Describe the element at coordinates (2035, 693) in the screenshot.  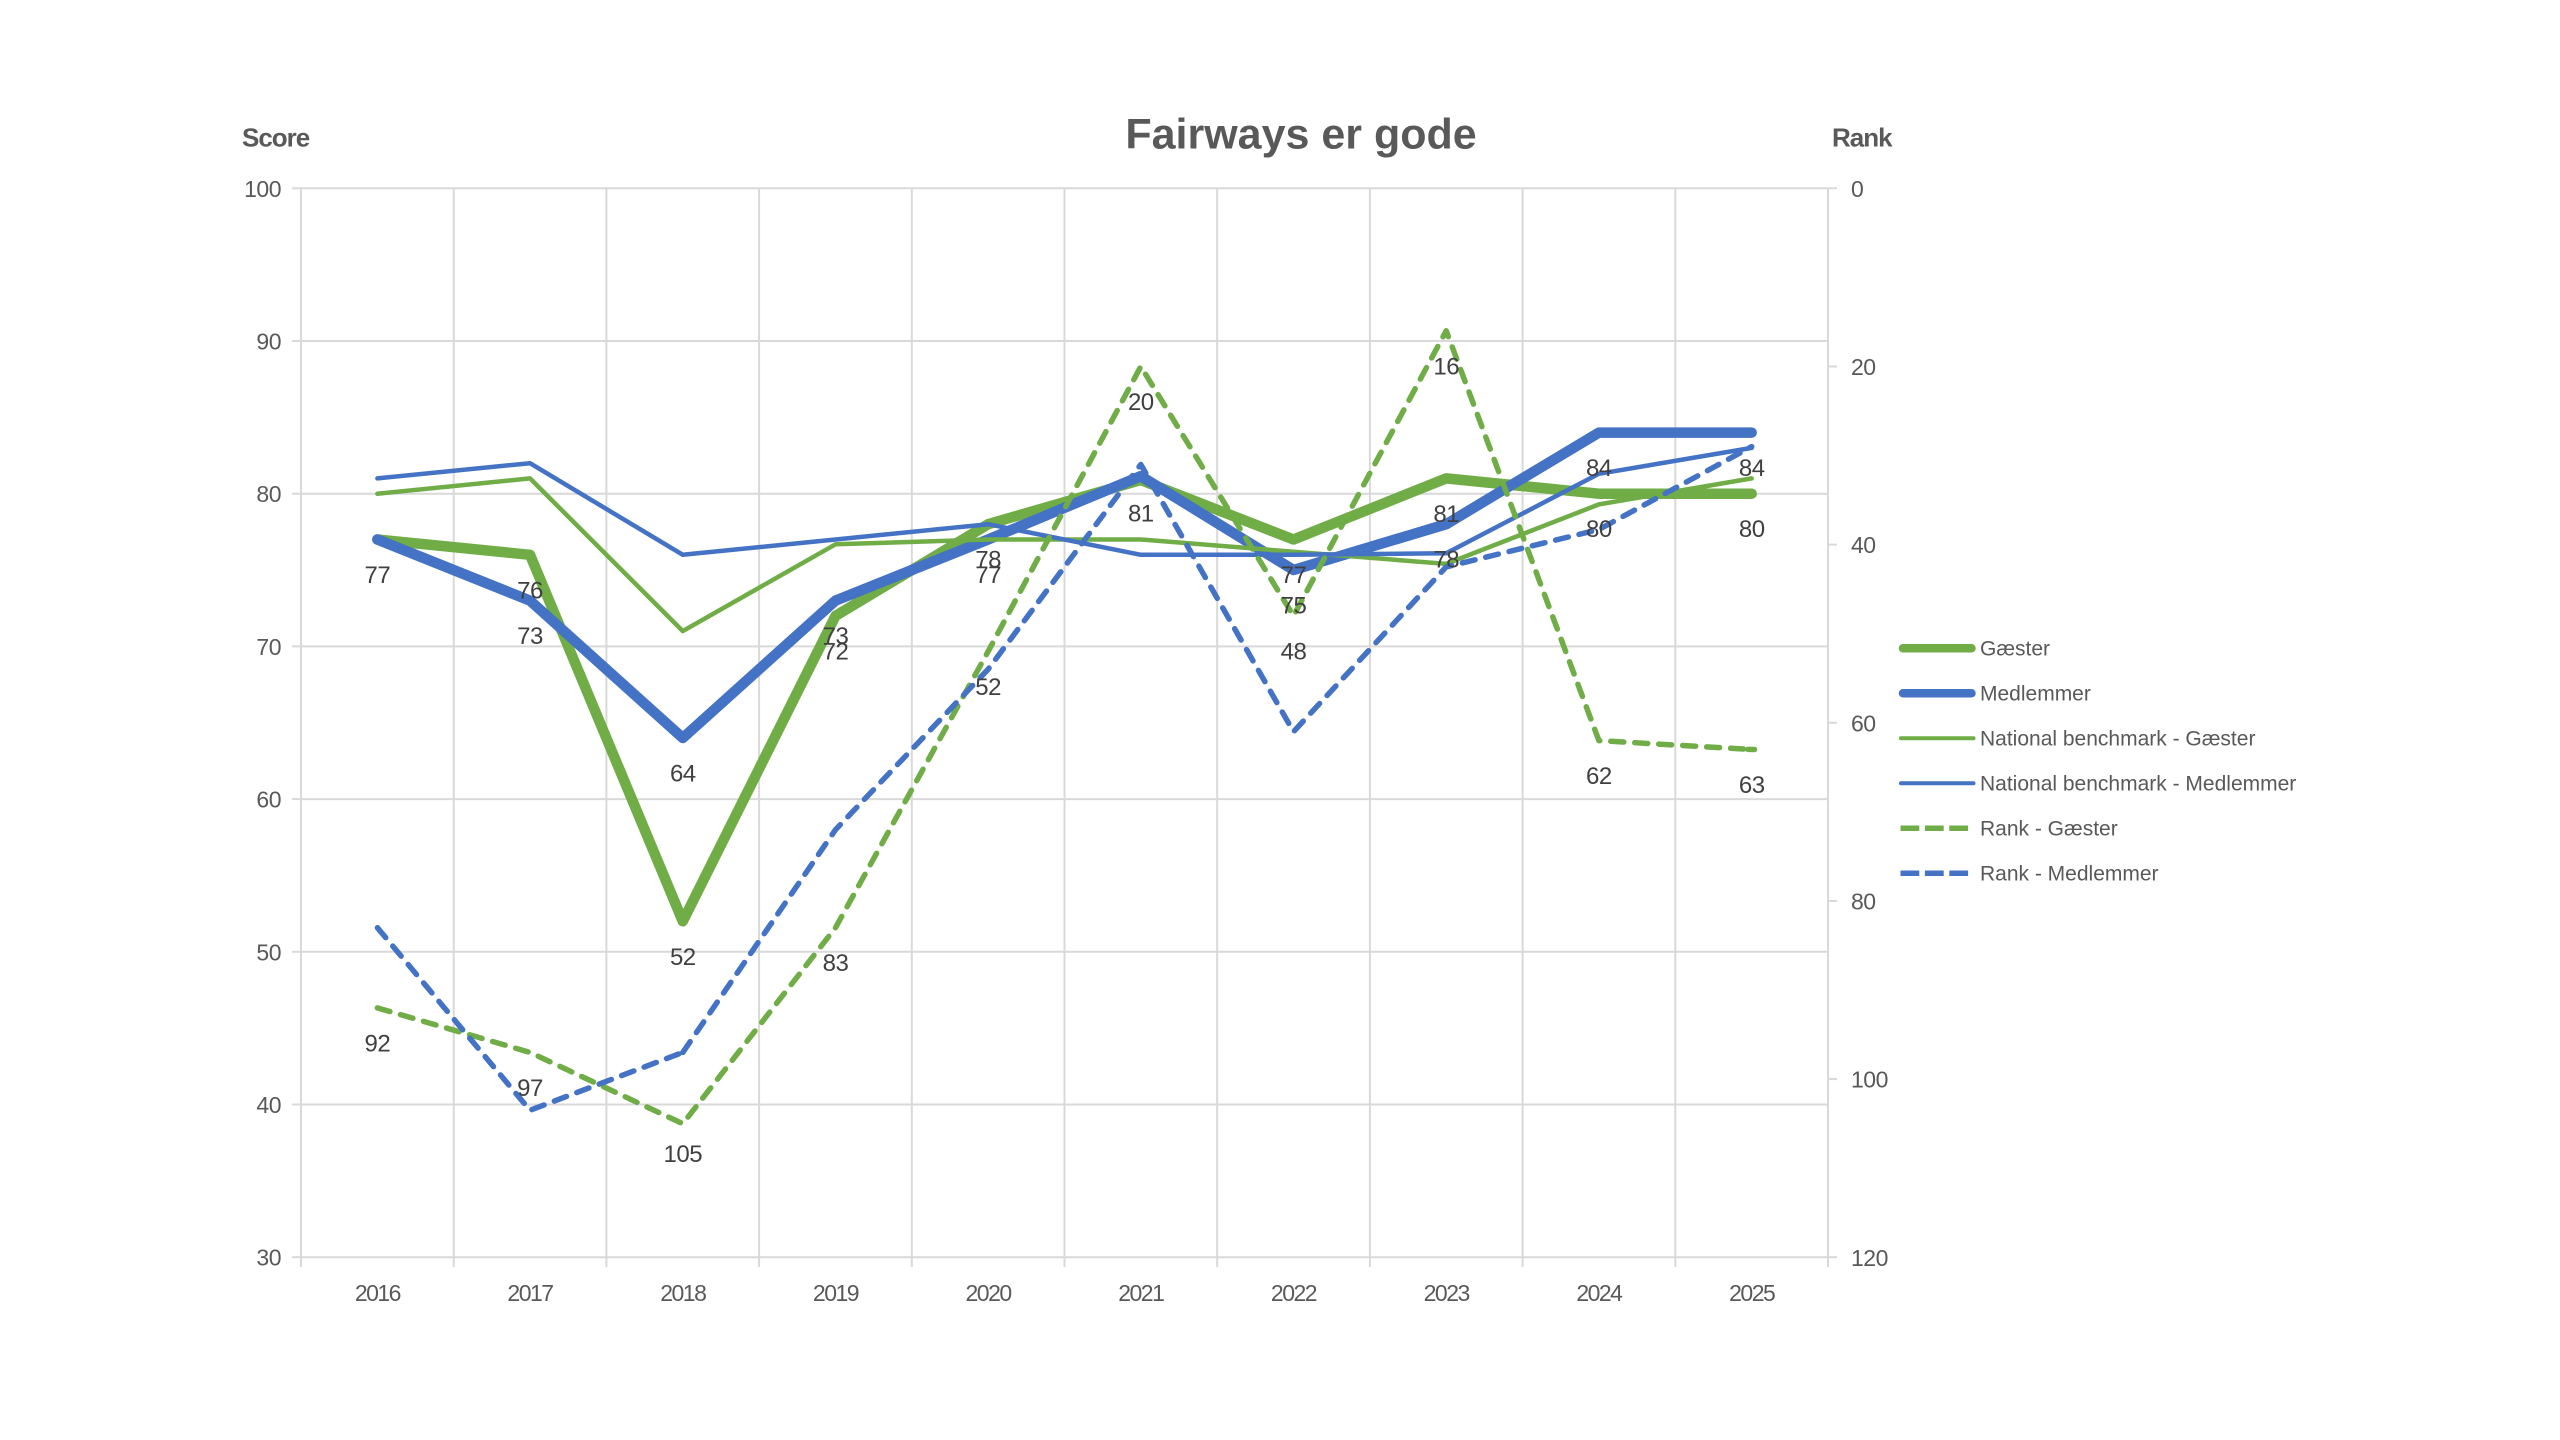
I see `svg-text: Medlemmer` at that location.